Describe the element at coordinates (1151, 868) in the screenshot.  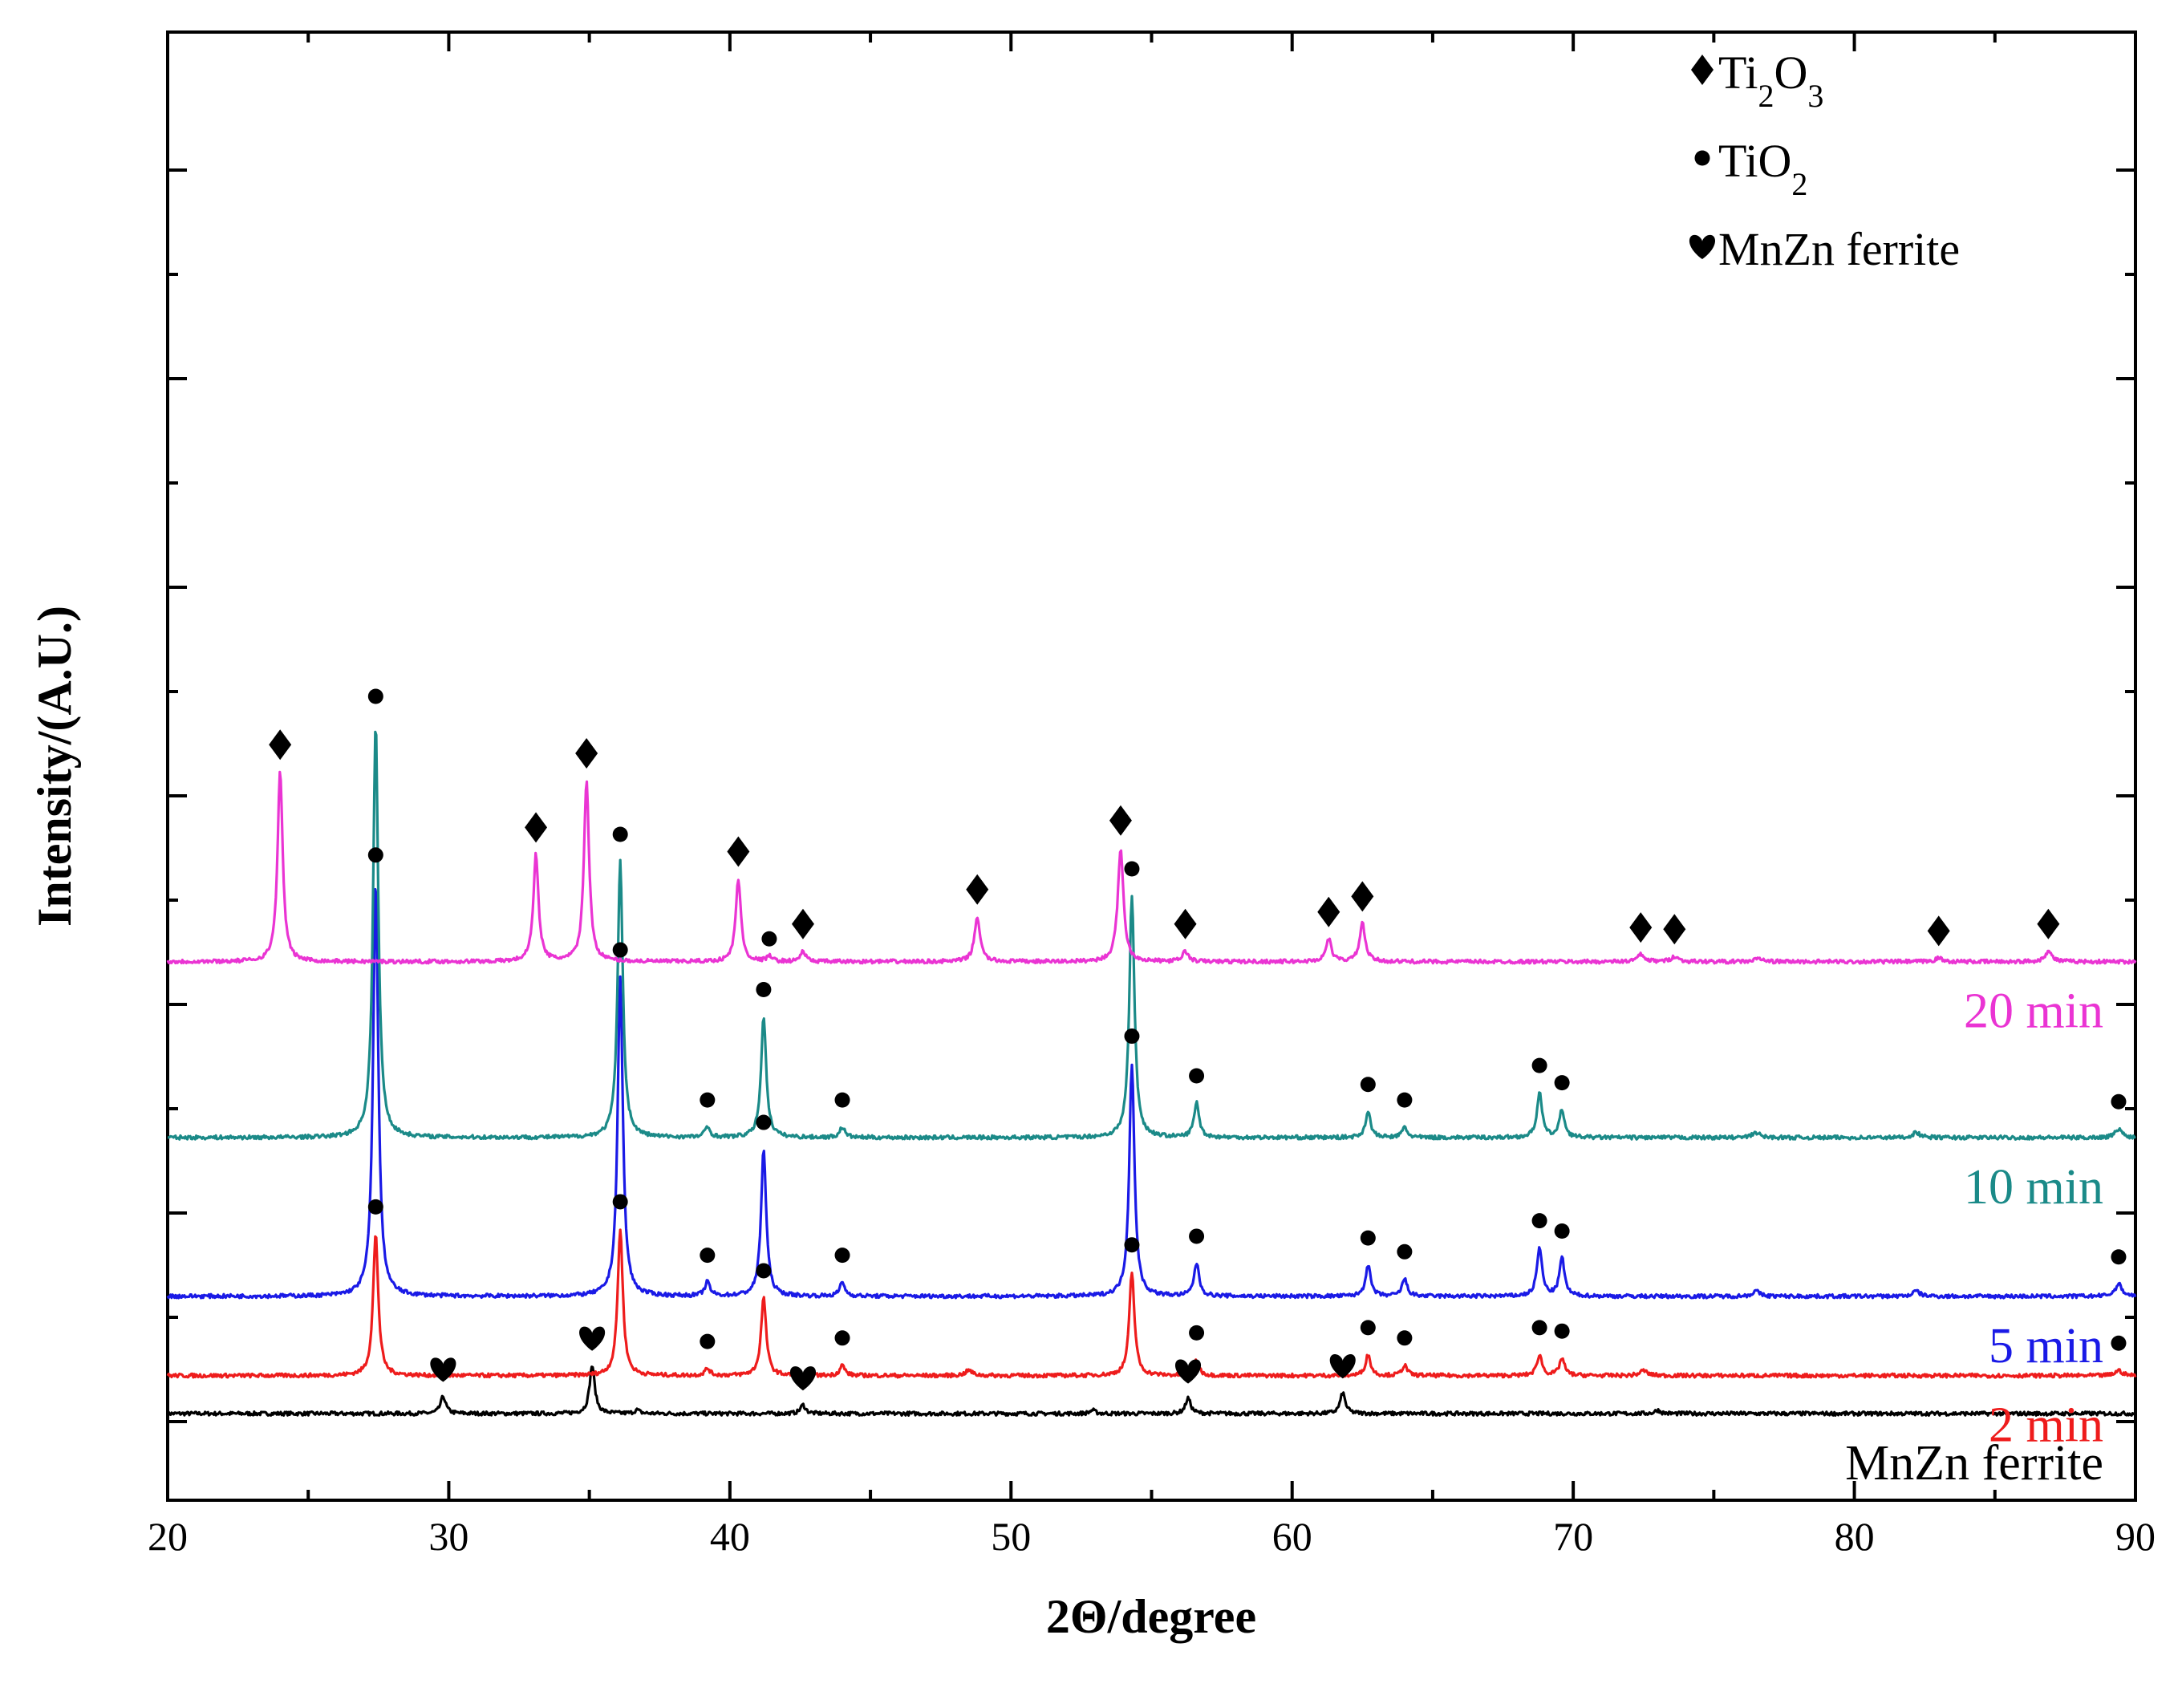
I see `trace-20-min` at that location.